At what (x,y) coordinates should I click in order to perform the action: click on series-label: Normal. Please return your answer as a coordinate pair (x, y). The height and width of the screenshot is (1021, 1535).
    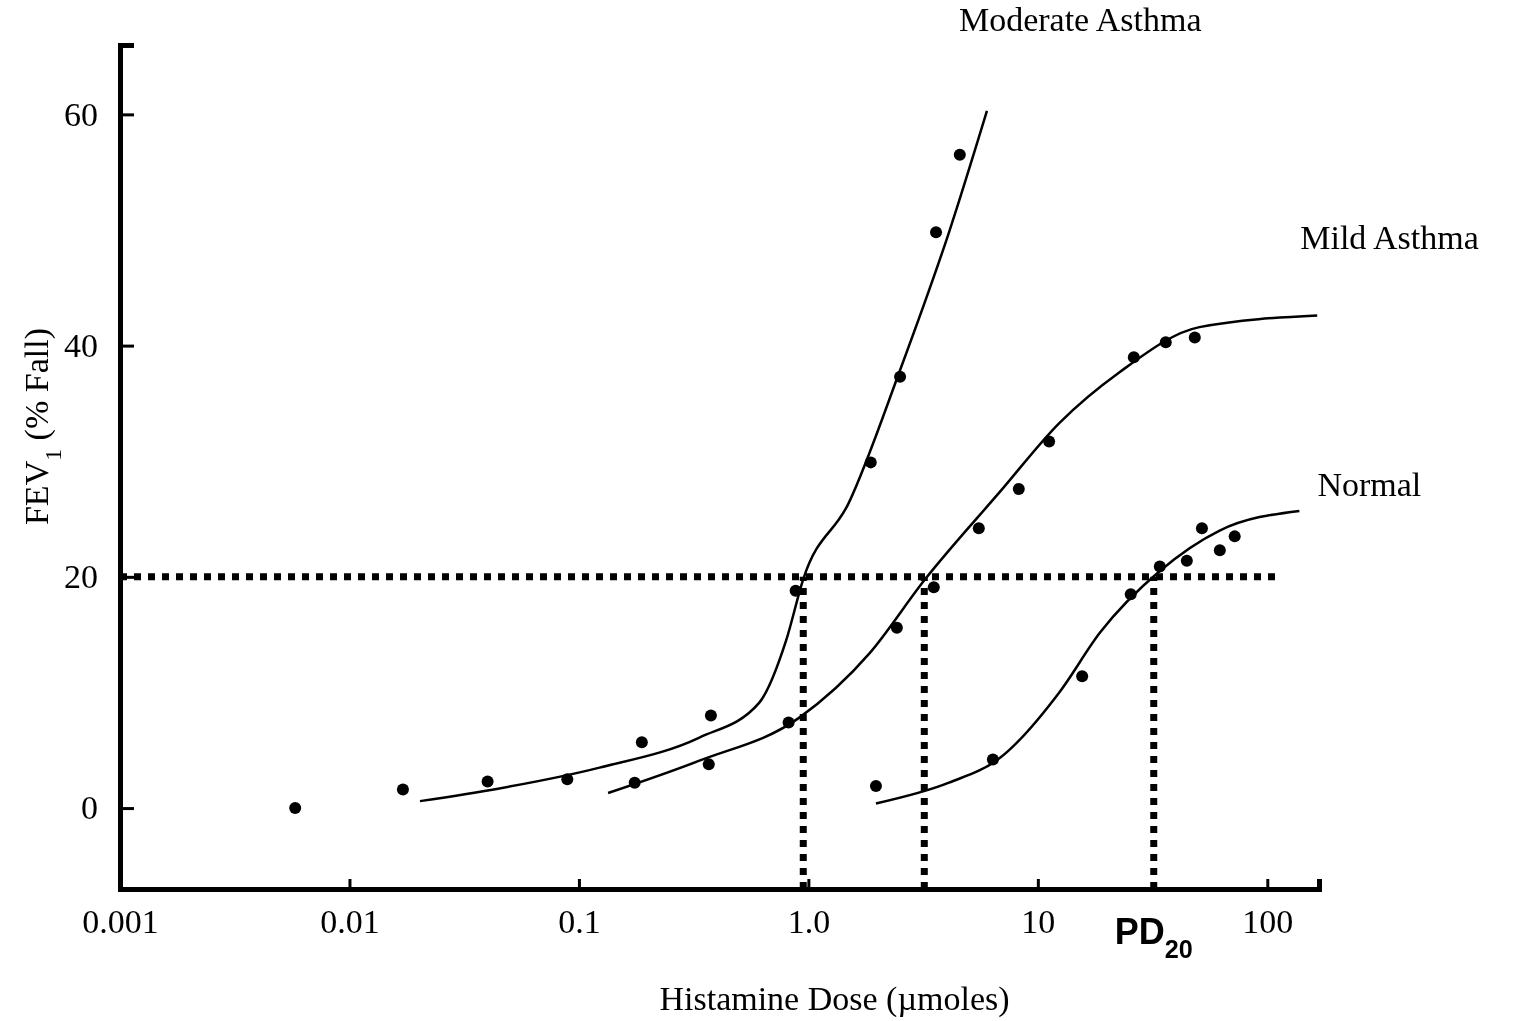
    Looking at the image, I should click on (1369, 484).